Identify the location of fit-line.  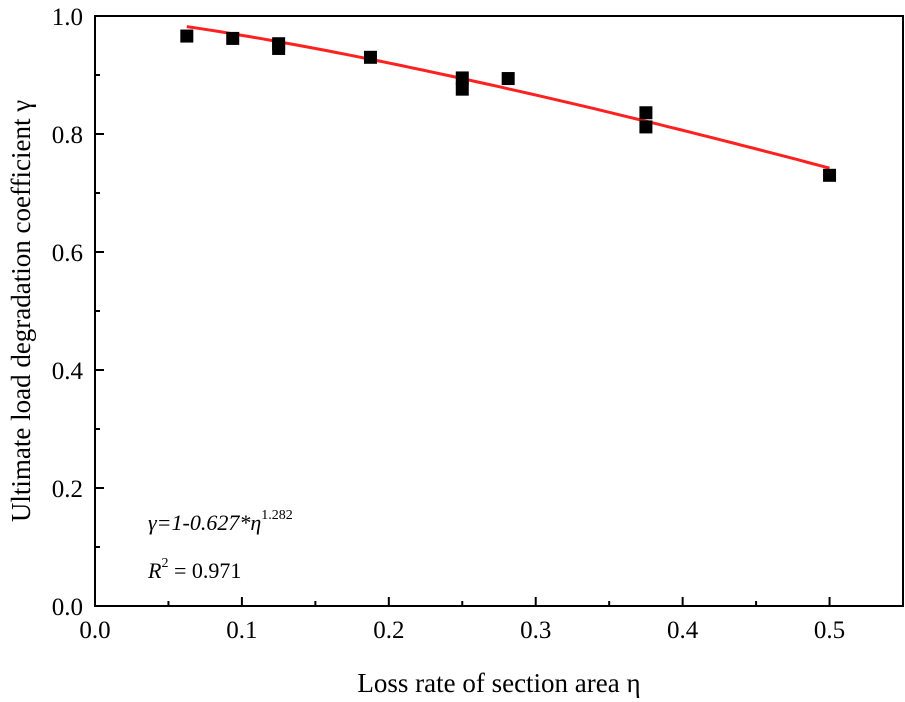
(508, 97).